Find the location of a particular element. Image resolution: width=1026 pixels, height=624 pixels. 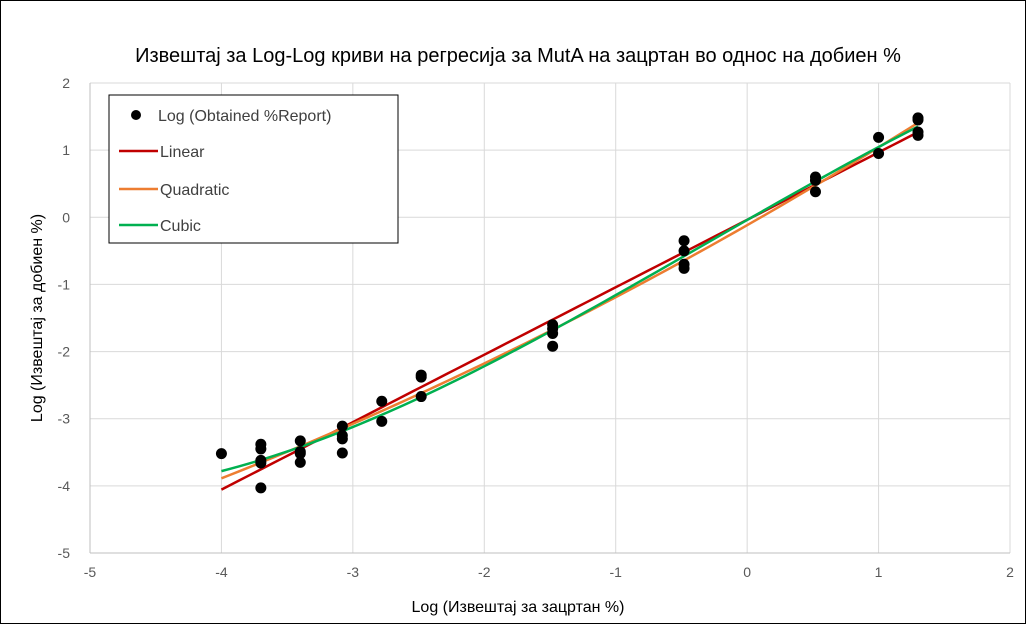

y-tick-label: 1 is located at coordinates (66, 150).